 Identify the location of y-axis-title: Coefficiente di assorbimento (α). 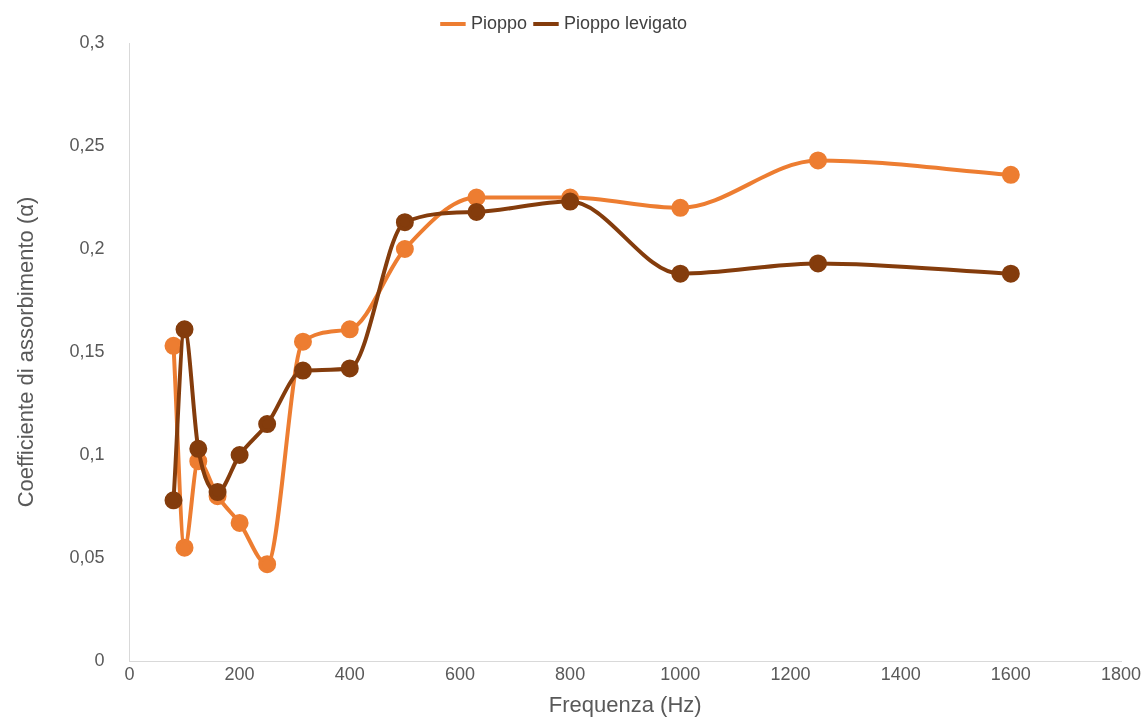
(26, 352).